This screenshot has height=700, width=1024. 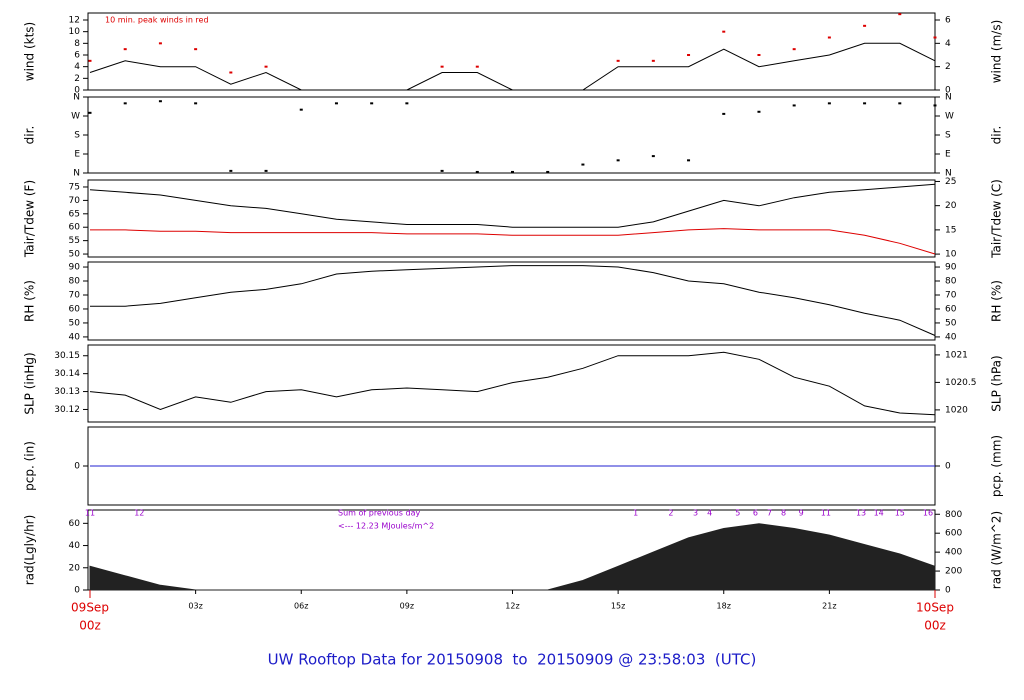 I want to click on x-tick-label: 12z, so click(x=512, y=606).